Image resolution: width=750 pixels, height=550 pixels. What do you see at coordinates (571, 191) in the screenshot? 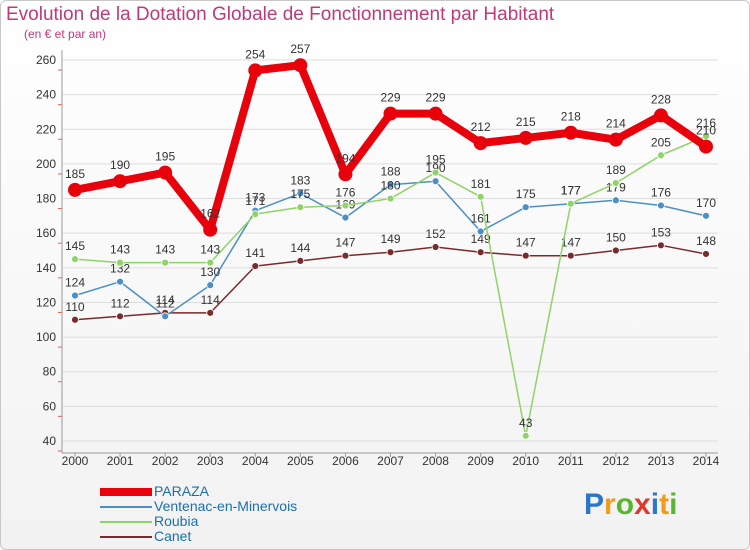
I see `data-label: 177` at bounding box center [571, 191].